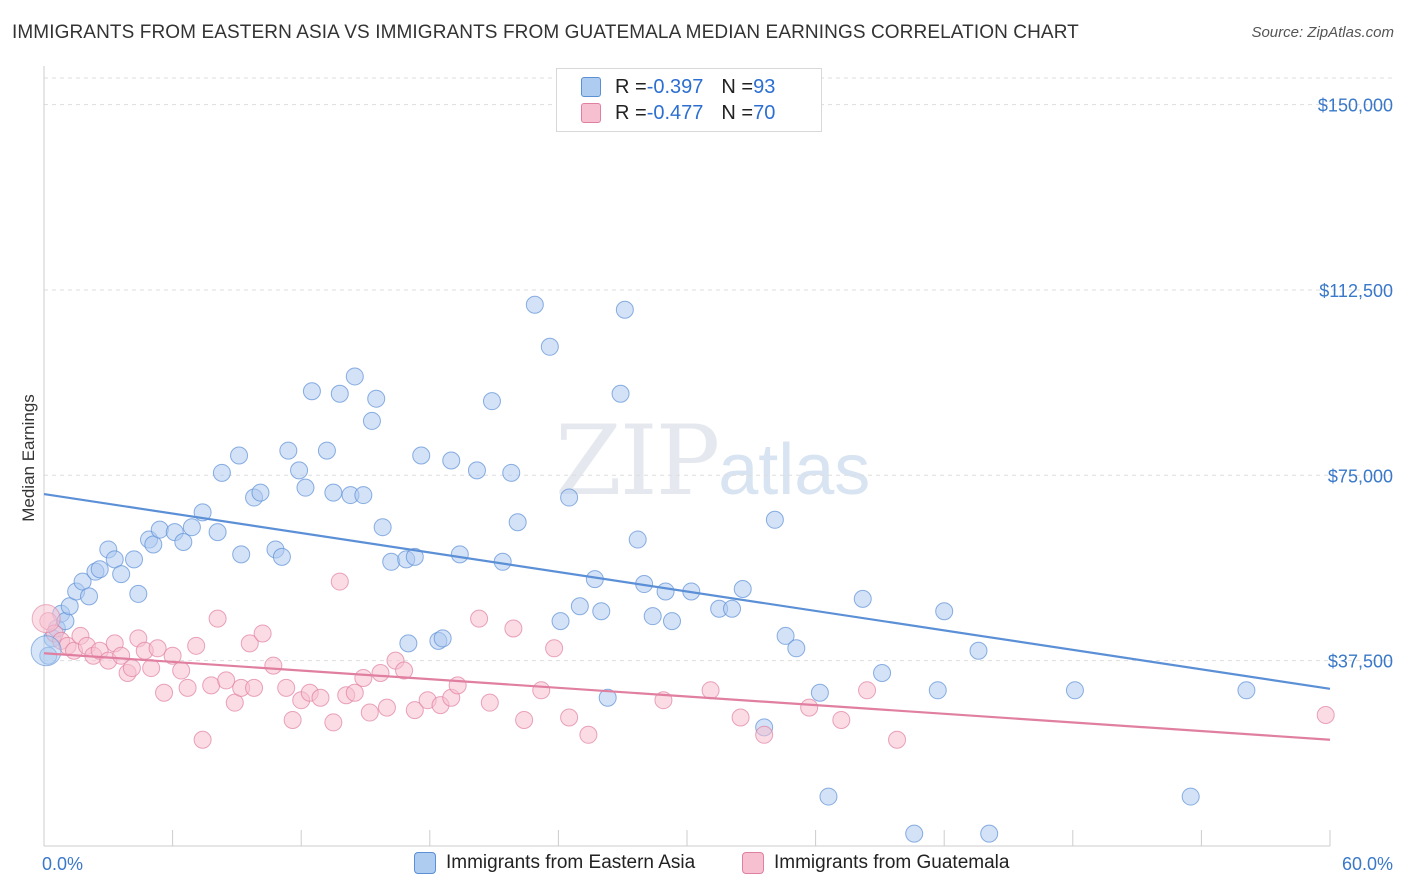 This screenshot has height=892, width=1406. Describe the element at coordinates (875, 863) in the screenshot. I see `series-legend-item-guatemala: Immigrants from Guatemala` at that location.